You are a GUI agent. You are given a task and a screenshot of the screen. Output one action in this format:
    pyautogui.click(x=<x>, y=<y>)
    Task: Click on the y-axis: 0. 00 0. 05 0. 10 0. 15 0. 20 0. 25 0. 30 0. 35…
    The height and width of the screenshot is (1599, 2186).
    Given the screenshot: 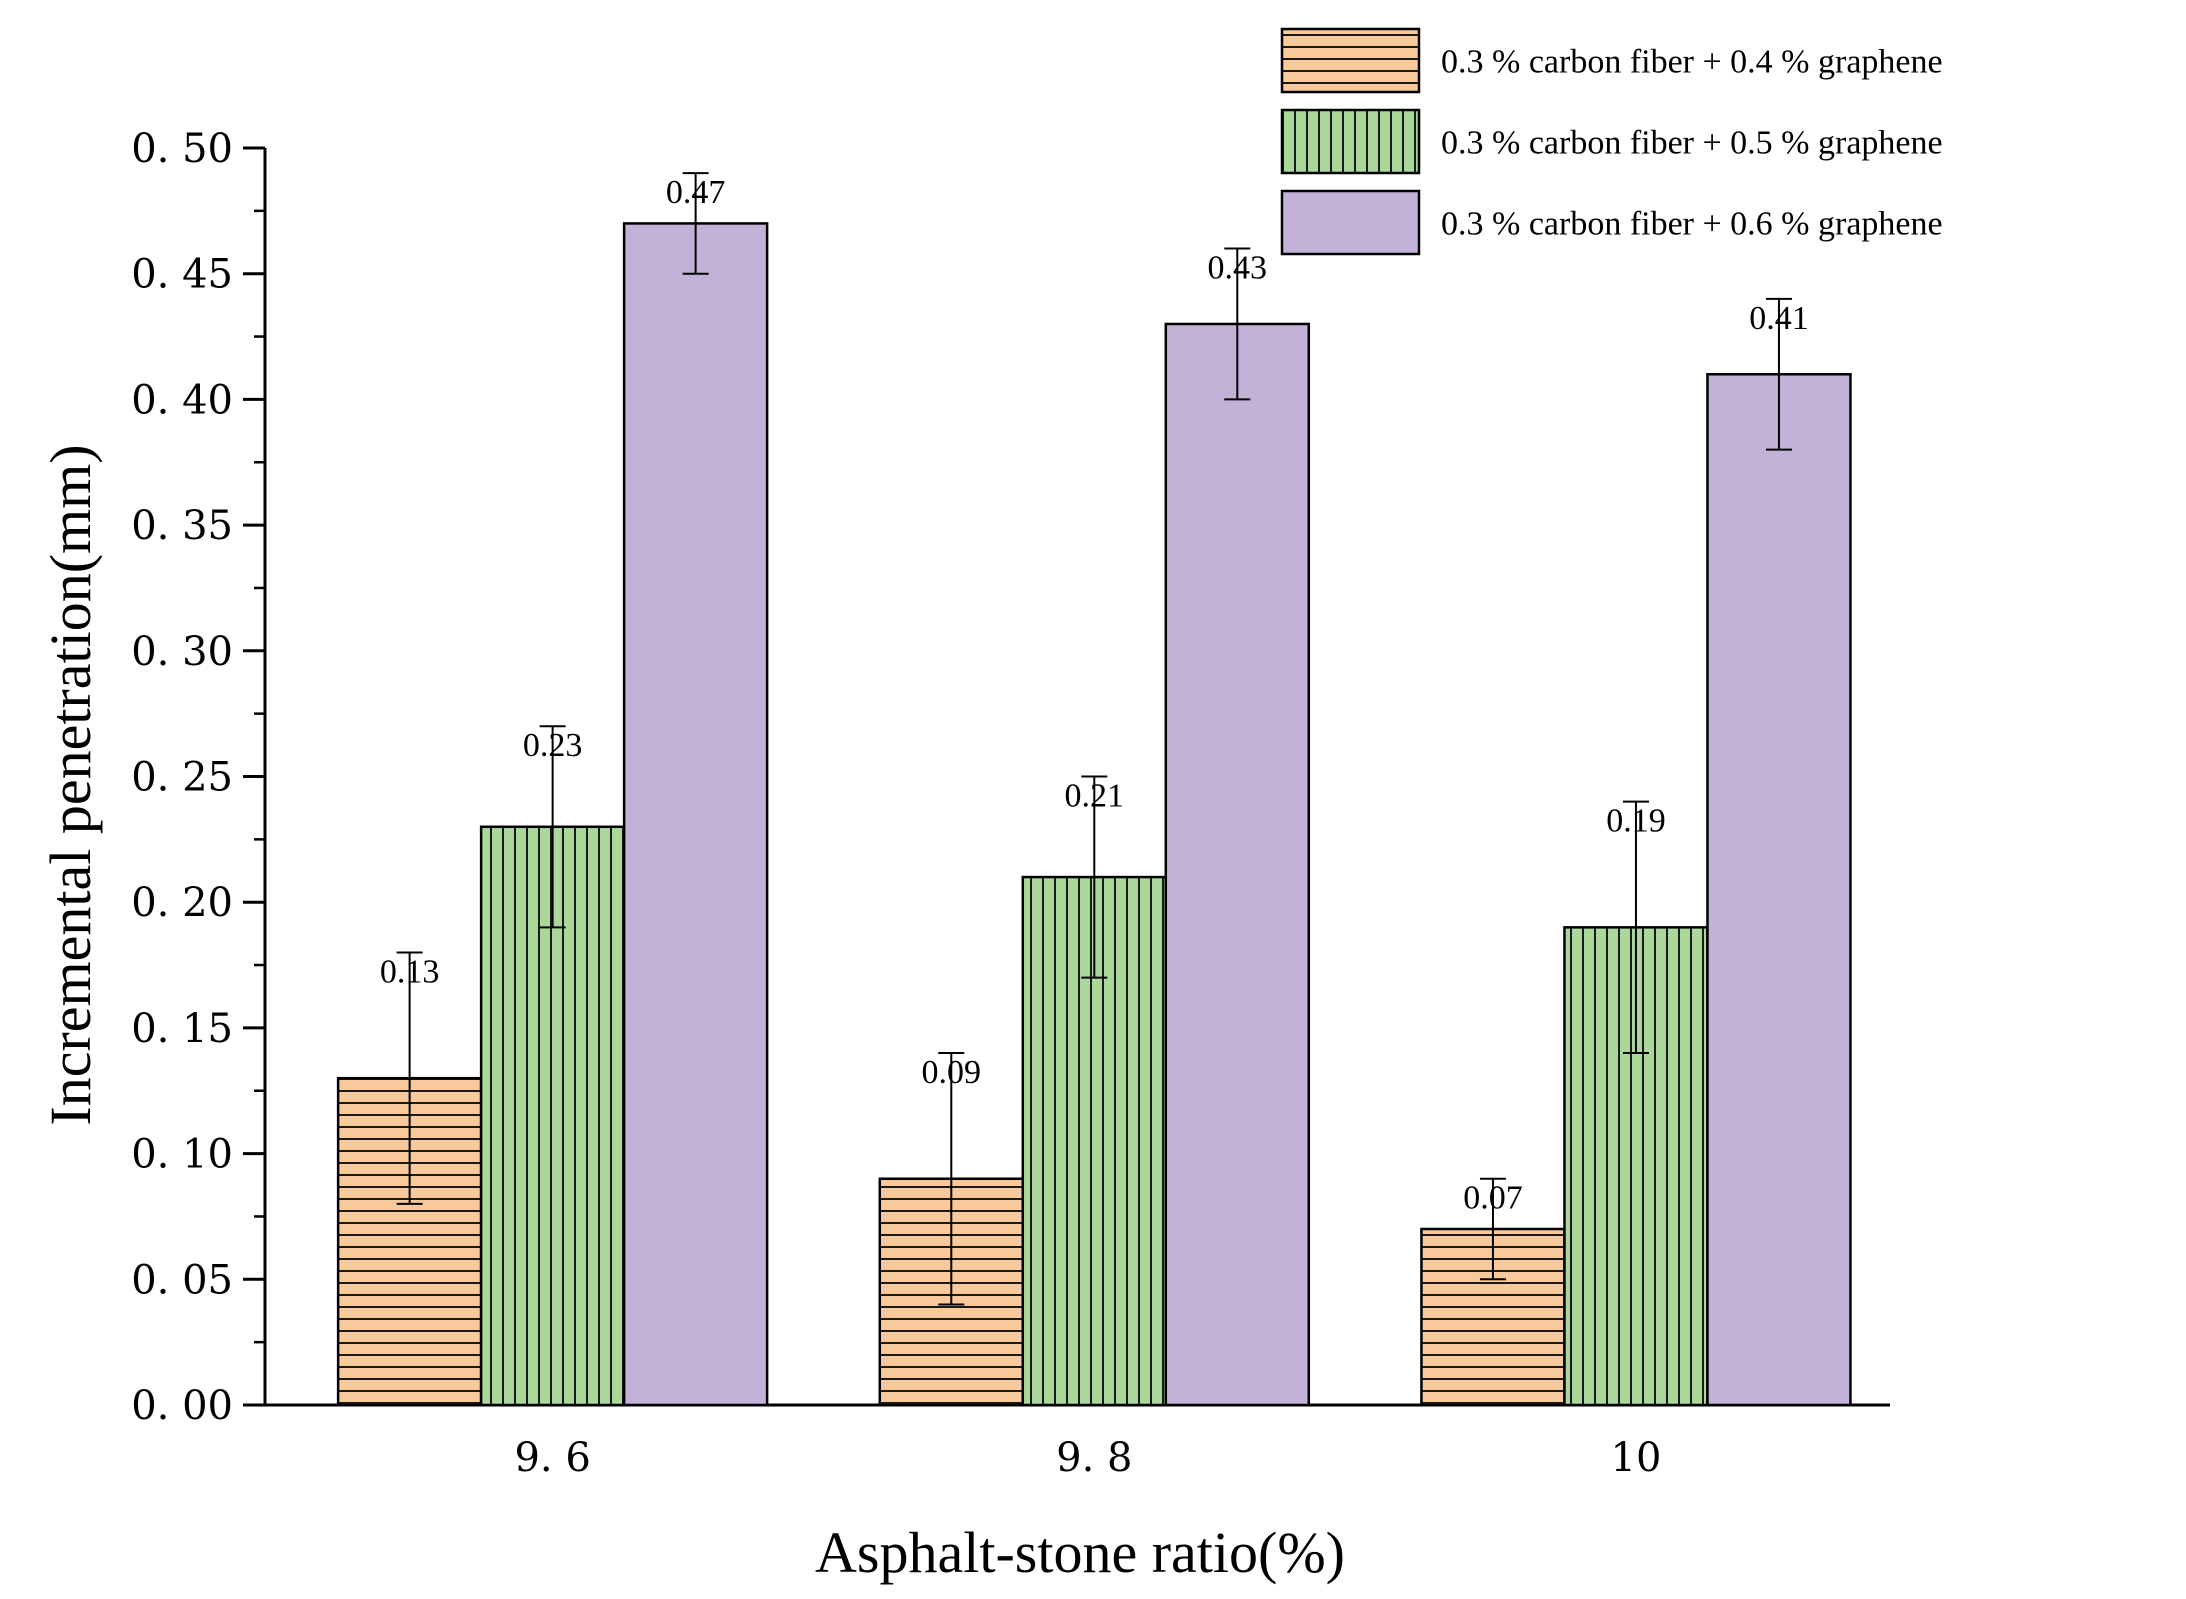 What is the action you would take?
    pyautogui.click(x=199, y=777)
    